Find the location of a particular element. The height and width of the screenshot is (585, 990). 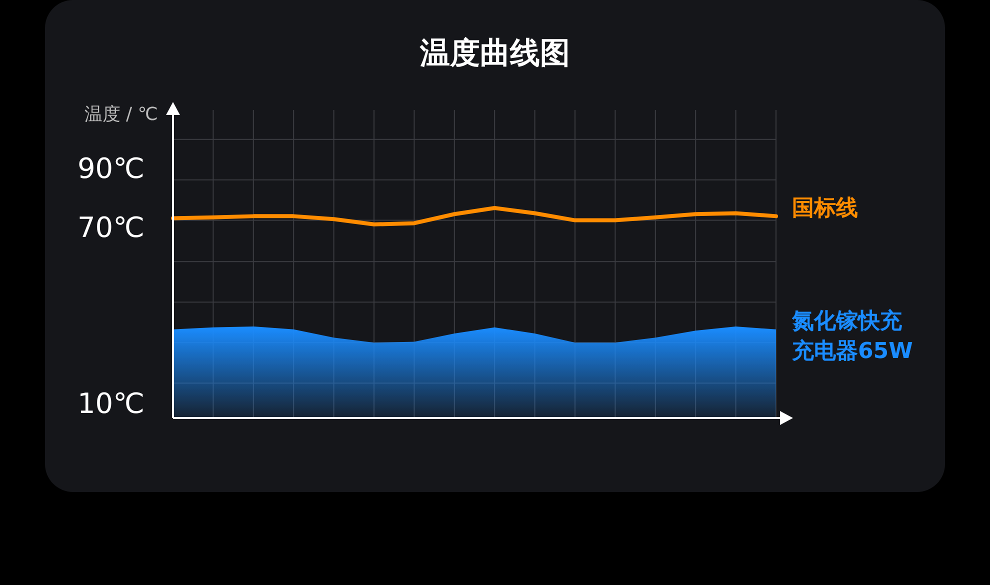

y-tick-label: 70℃ is located at coordinates (111, 227).